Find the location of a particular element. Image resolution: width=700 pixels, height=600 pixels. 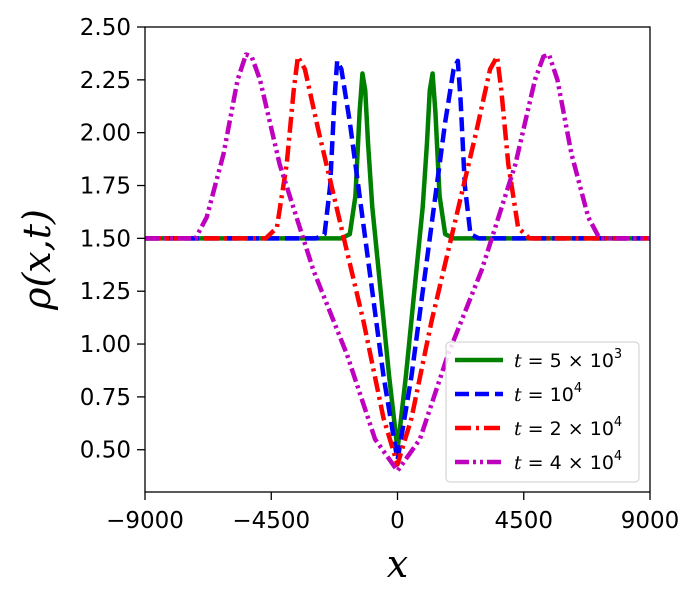

x-tick-label: −4500 is located at coordinates (271, 521).